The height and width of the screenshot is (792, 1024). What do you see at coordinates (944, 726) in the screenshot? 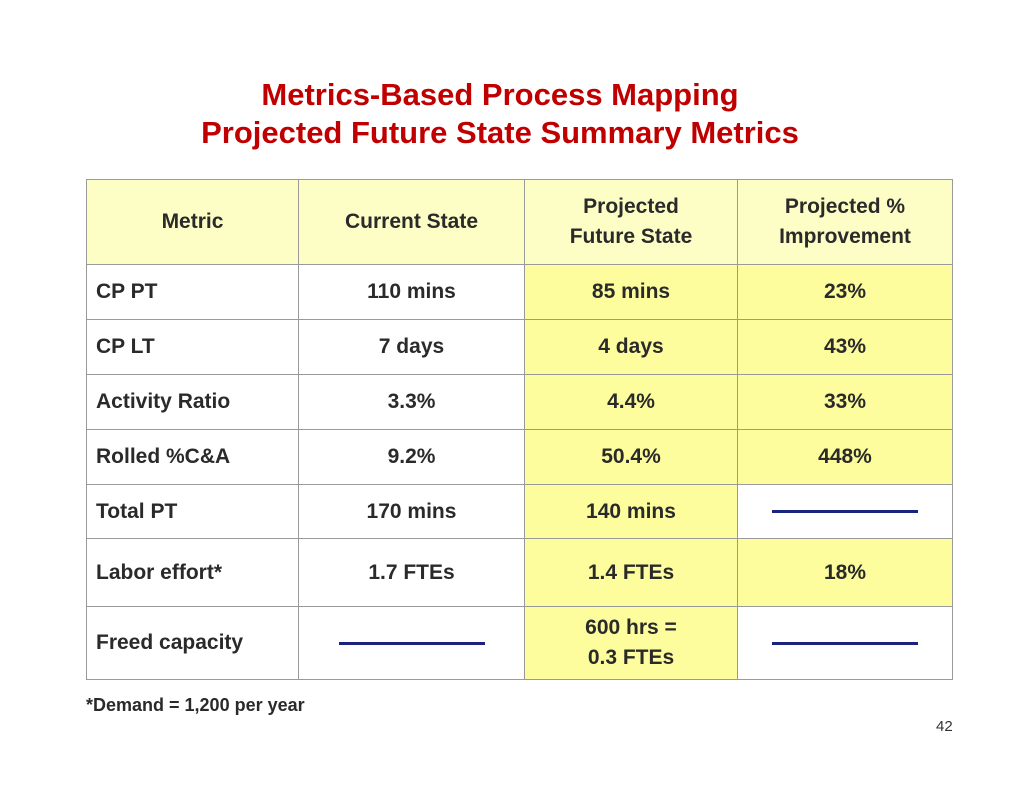
I see `page-number: 42` at bounding box center [944, 726].